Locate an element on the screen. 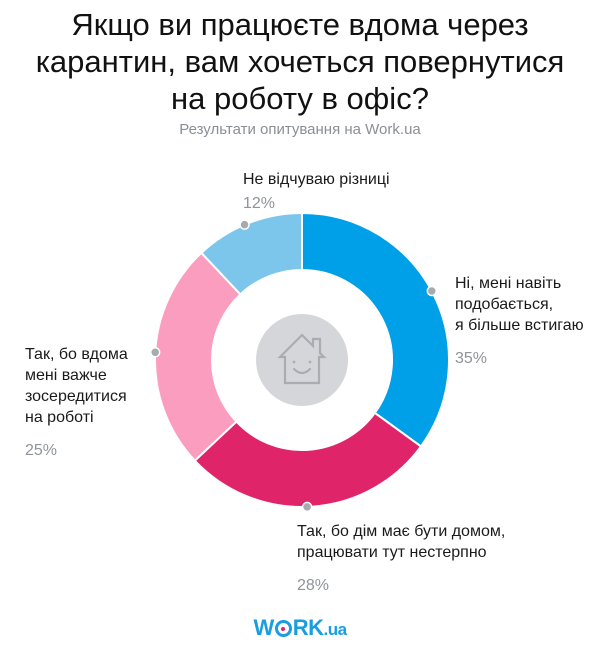 Image resolution: width=600 pixels, height=653 pixels. segment-no-difference is located at coordinates (251, 253).